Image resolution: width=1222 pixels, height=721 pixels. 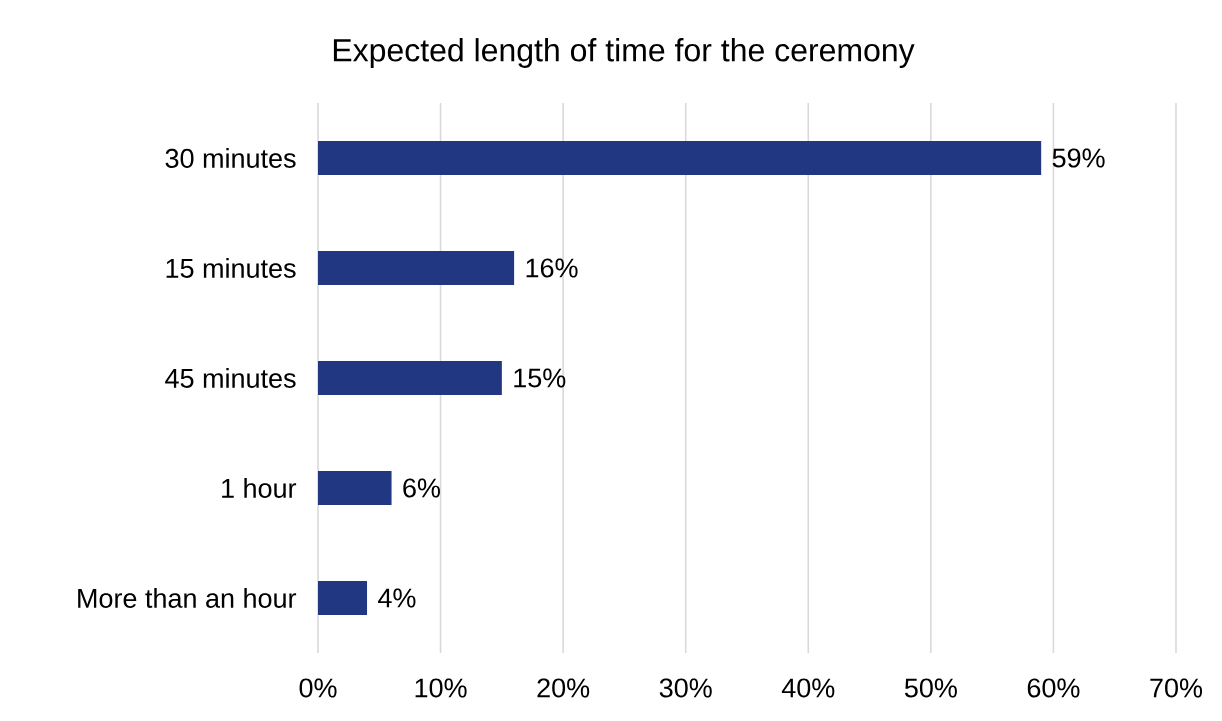 What do you see at coordinates (1078, 158) in the screenshot?
I see `data-label: 59%` at bounding box center [1078, 158].